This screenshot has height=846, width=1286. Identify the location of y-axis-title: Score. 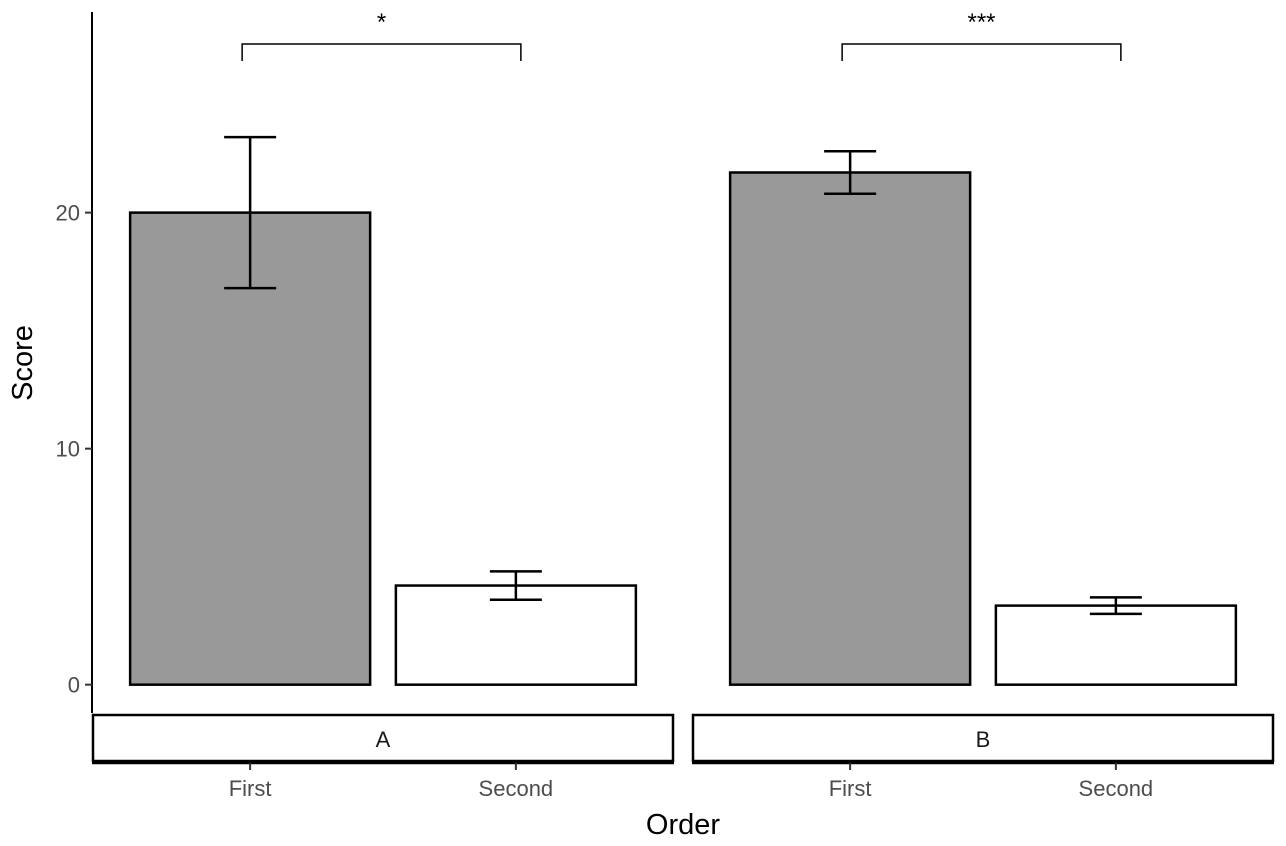
(23, 363).